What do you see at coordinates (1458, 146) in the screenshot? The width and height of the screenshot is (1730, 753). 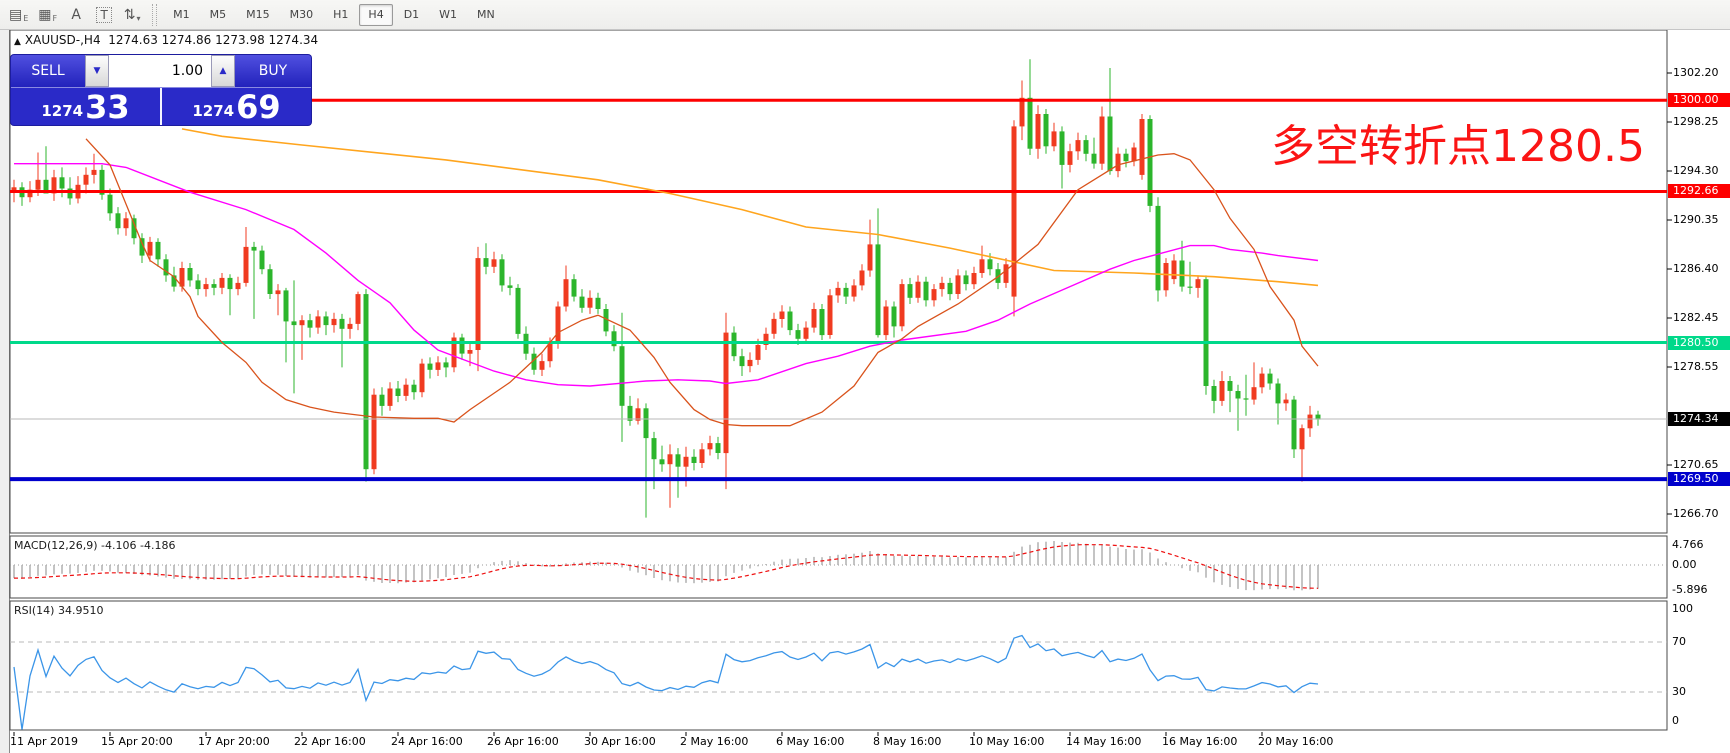 I see `chart-annotation-text: 多空转折点1280.5` at bounding box center [1458, 146].